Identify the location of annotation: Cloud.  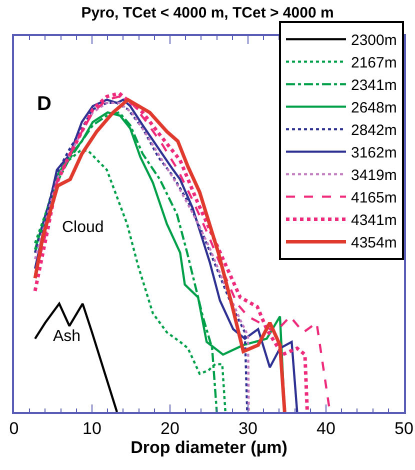
(83, 227).